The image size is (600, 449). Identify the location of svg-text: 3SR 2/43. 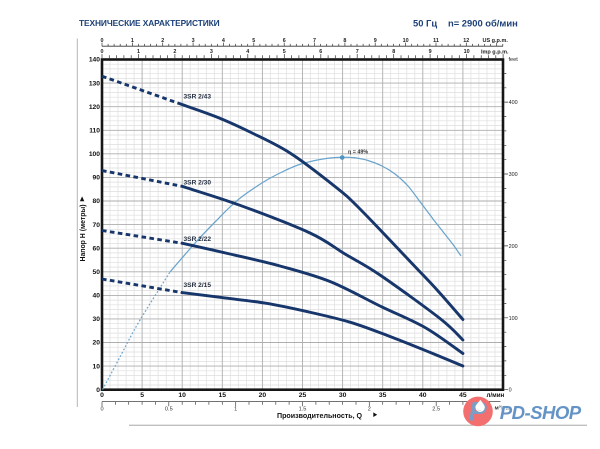
(198, 96).